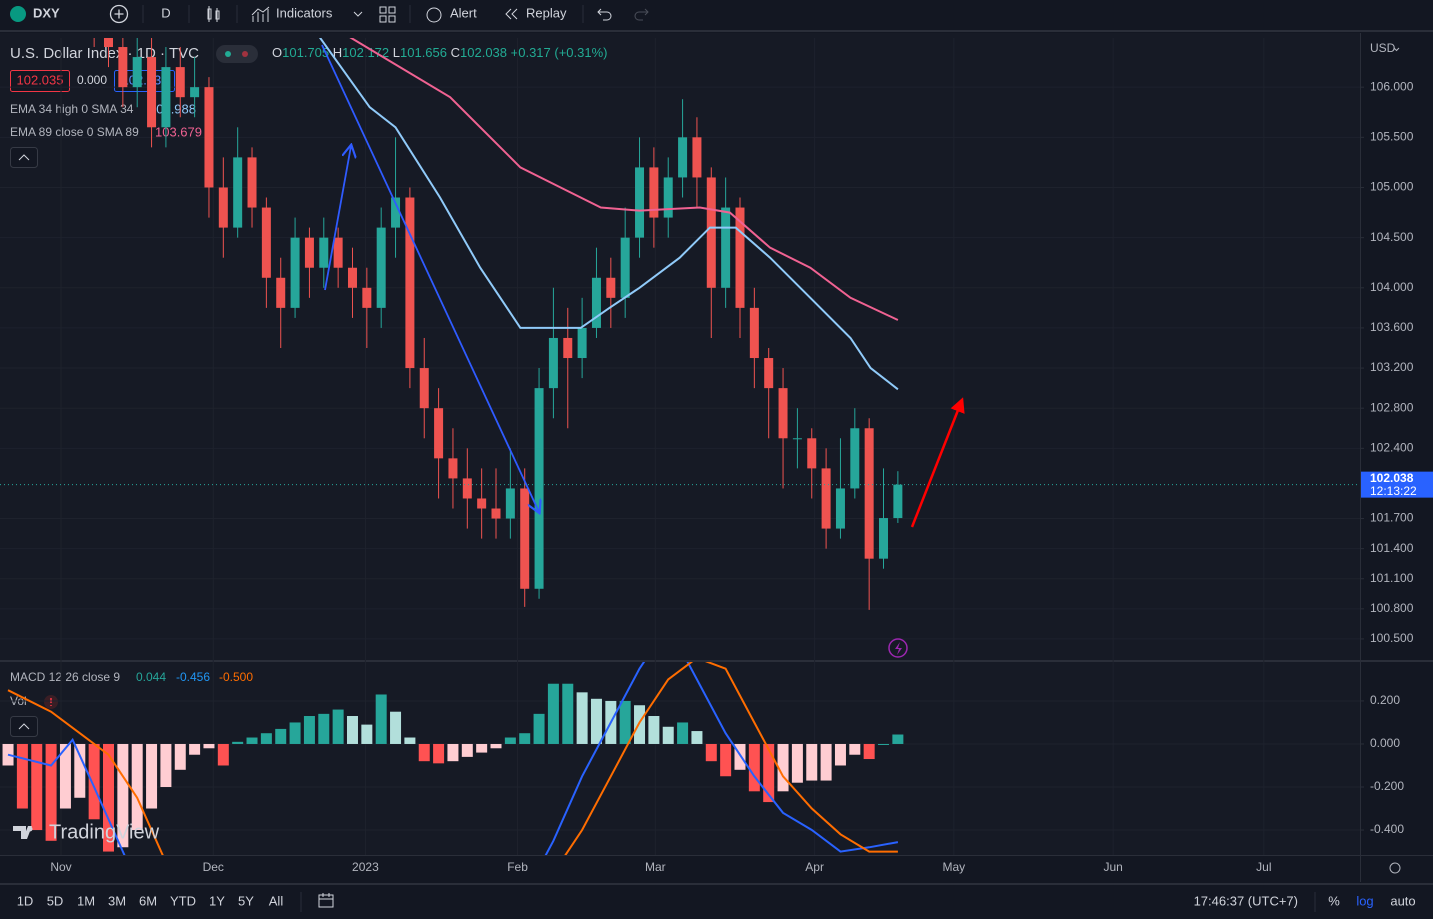 The height and width of the screenshot is (919, 1433). I want to click on y-tick-label: 105.500, so click(1392, 136).